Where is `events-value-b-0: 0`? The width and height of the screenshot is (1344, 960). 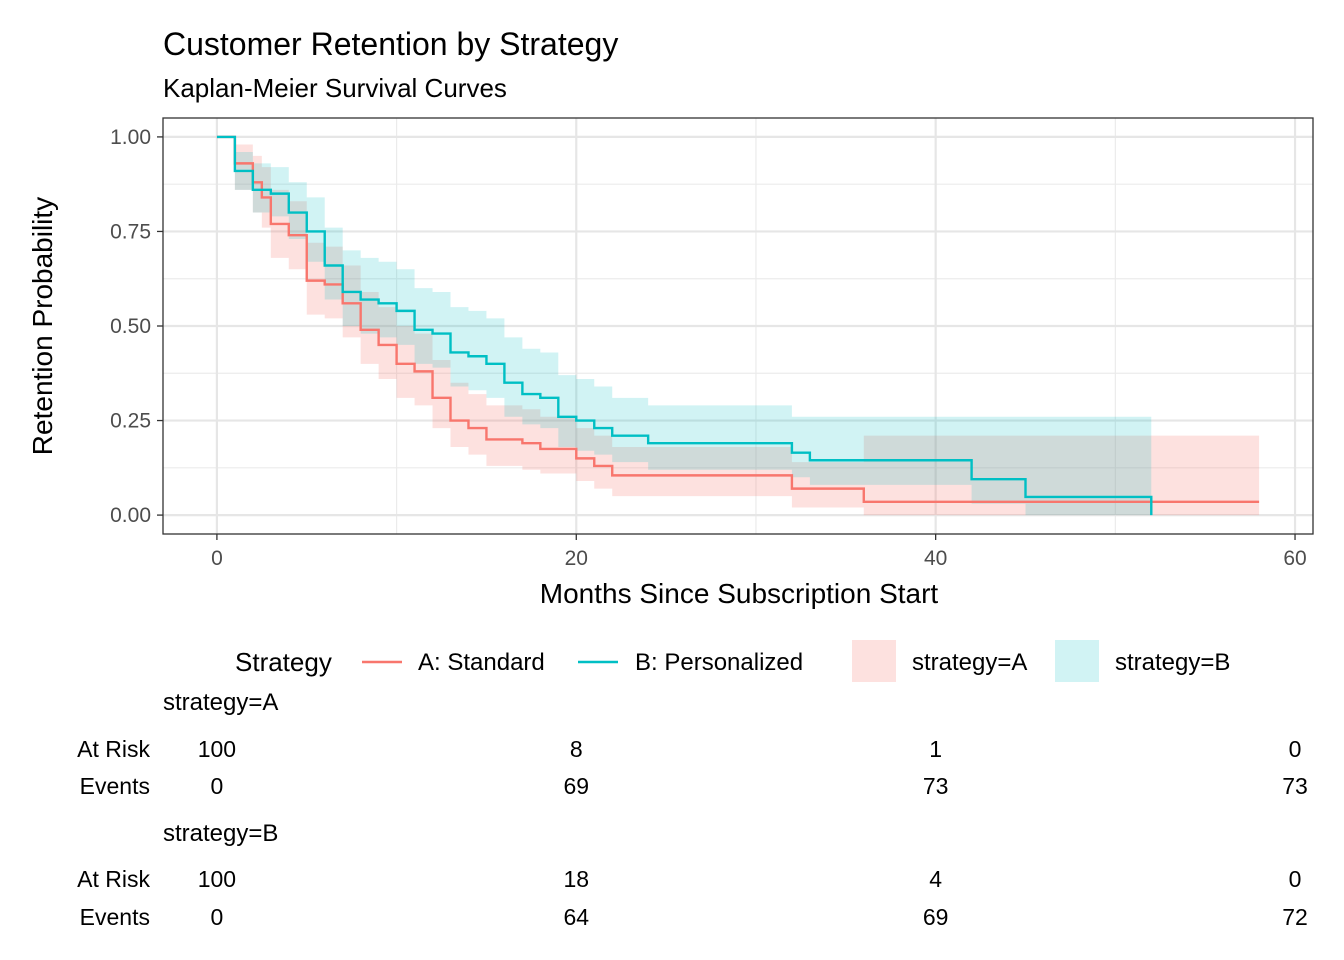 events-value-b-0: 0 is located at coordinates (217, 917).